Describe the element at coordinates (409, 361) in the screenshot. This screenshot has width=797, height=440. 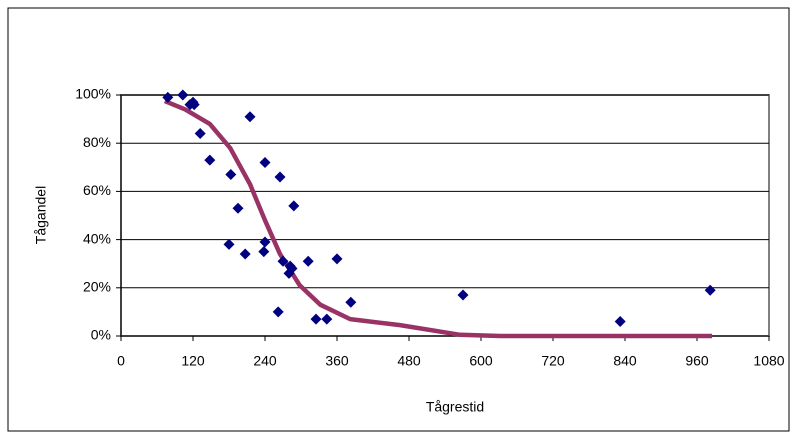
I see `x-tick-label: 480` at that location.